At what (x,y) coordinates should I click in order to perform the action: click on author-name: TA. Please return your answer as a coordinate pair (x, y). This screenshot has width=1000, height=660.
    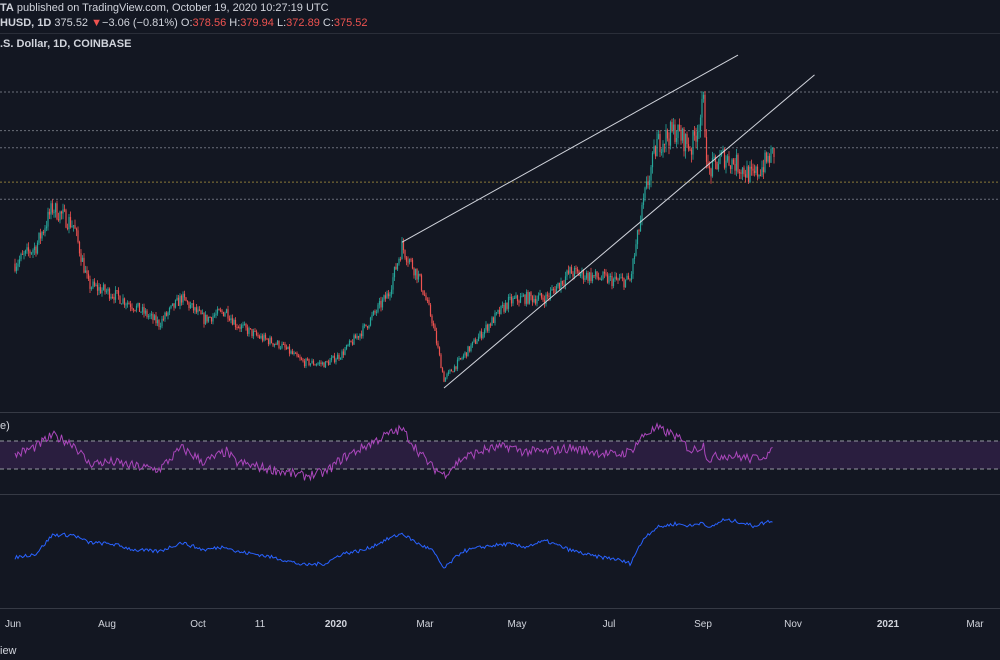
    Looking at the image, I should click on (7, 8).